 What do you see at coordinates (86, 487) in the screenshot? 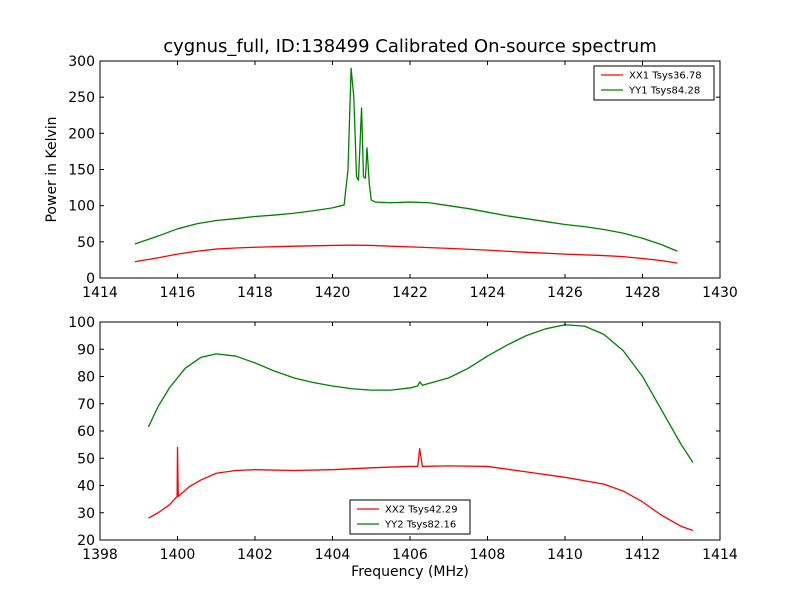
I see `y-tick-label: 40` at bounding box center [86, 487].